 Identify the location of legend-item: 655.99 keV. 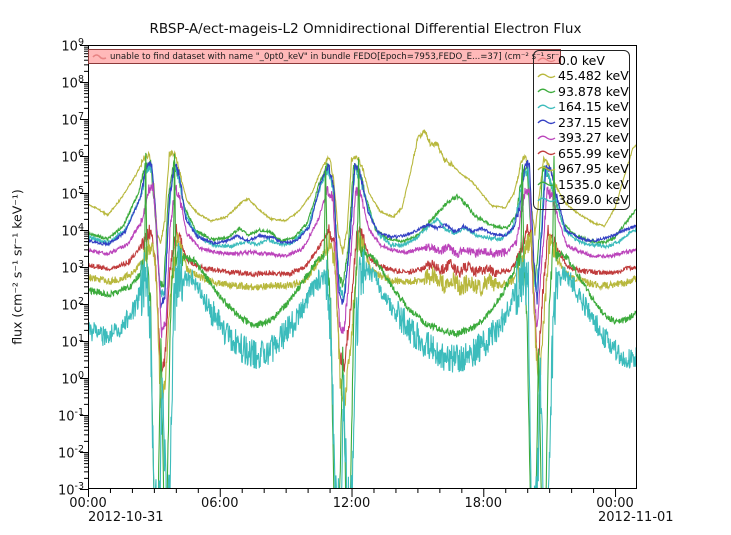
(581, 153).